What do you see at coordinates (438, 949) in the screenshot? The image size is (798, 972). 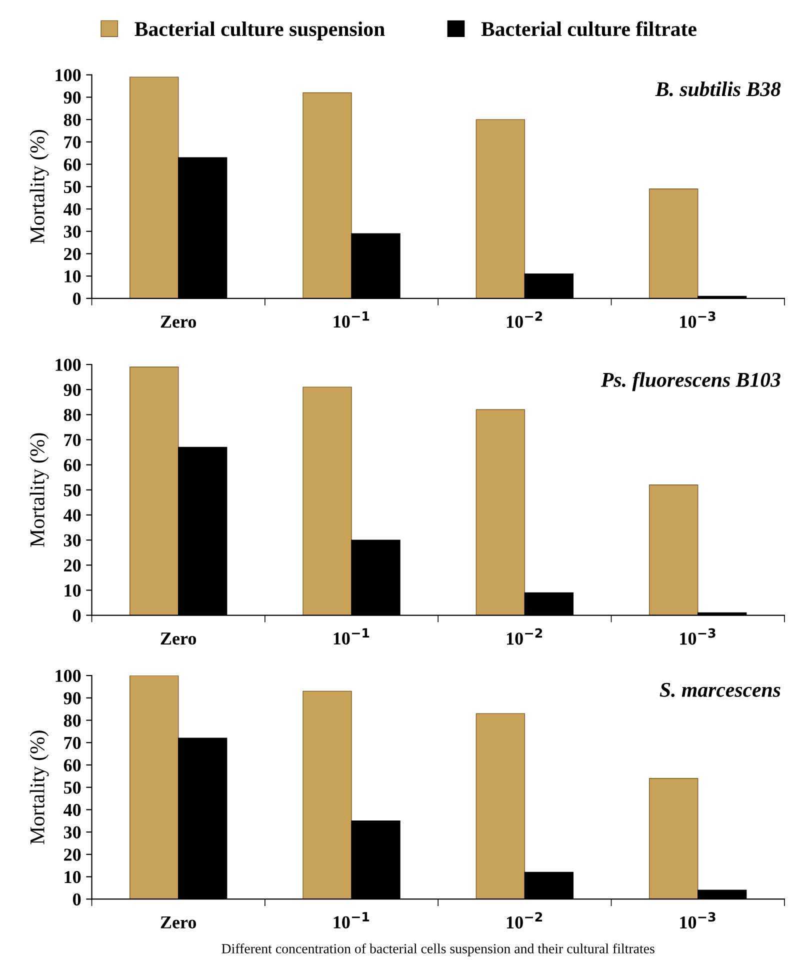 I see `x-axis-title: Different concentration of bacterial cells suspension and their cultural filtrates` at bounding box center [438, 949].